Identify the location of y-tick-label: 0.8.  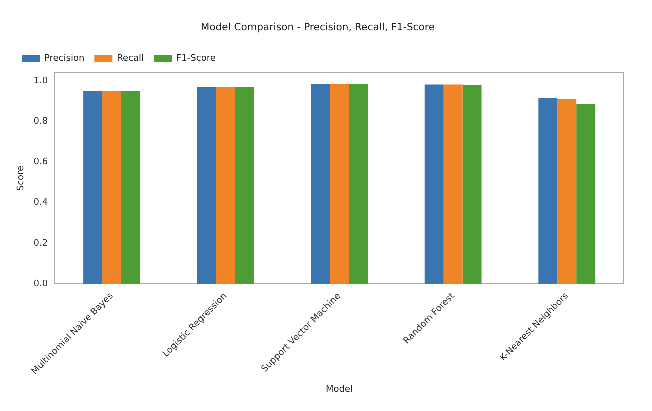
(41, 122).